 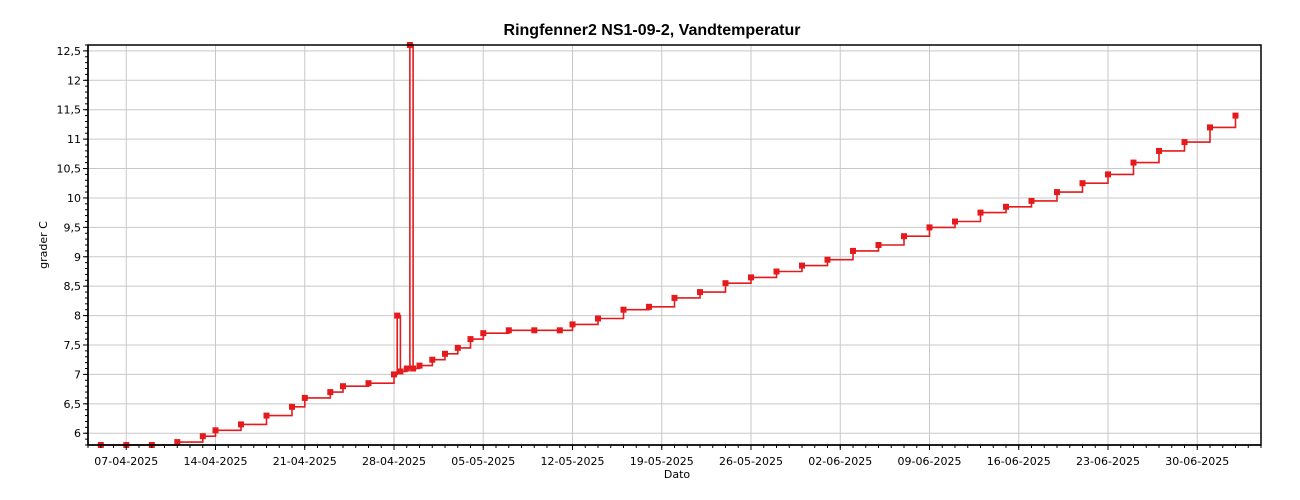 What do you see at coordinates (77, 433) in the screenshot?
I see `y-tick-label: 6` at bounding box center [77, 433].